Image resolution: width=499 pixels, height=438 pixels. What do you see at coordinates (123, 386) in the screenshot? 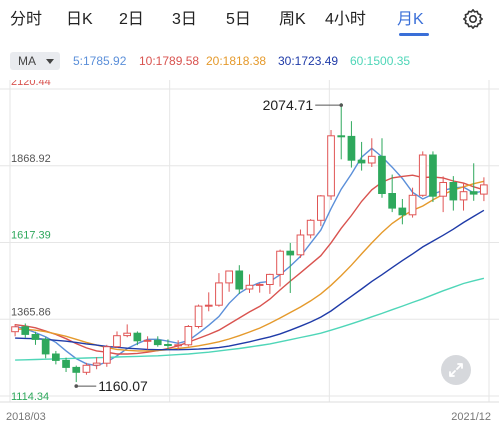
I see `min-price-label: 1160.07` at bounding box center [123, 386].